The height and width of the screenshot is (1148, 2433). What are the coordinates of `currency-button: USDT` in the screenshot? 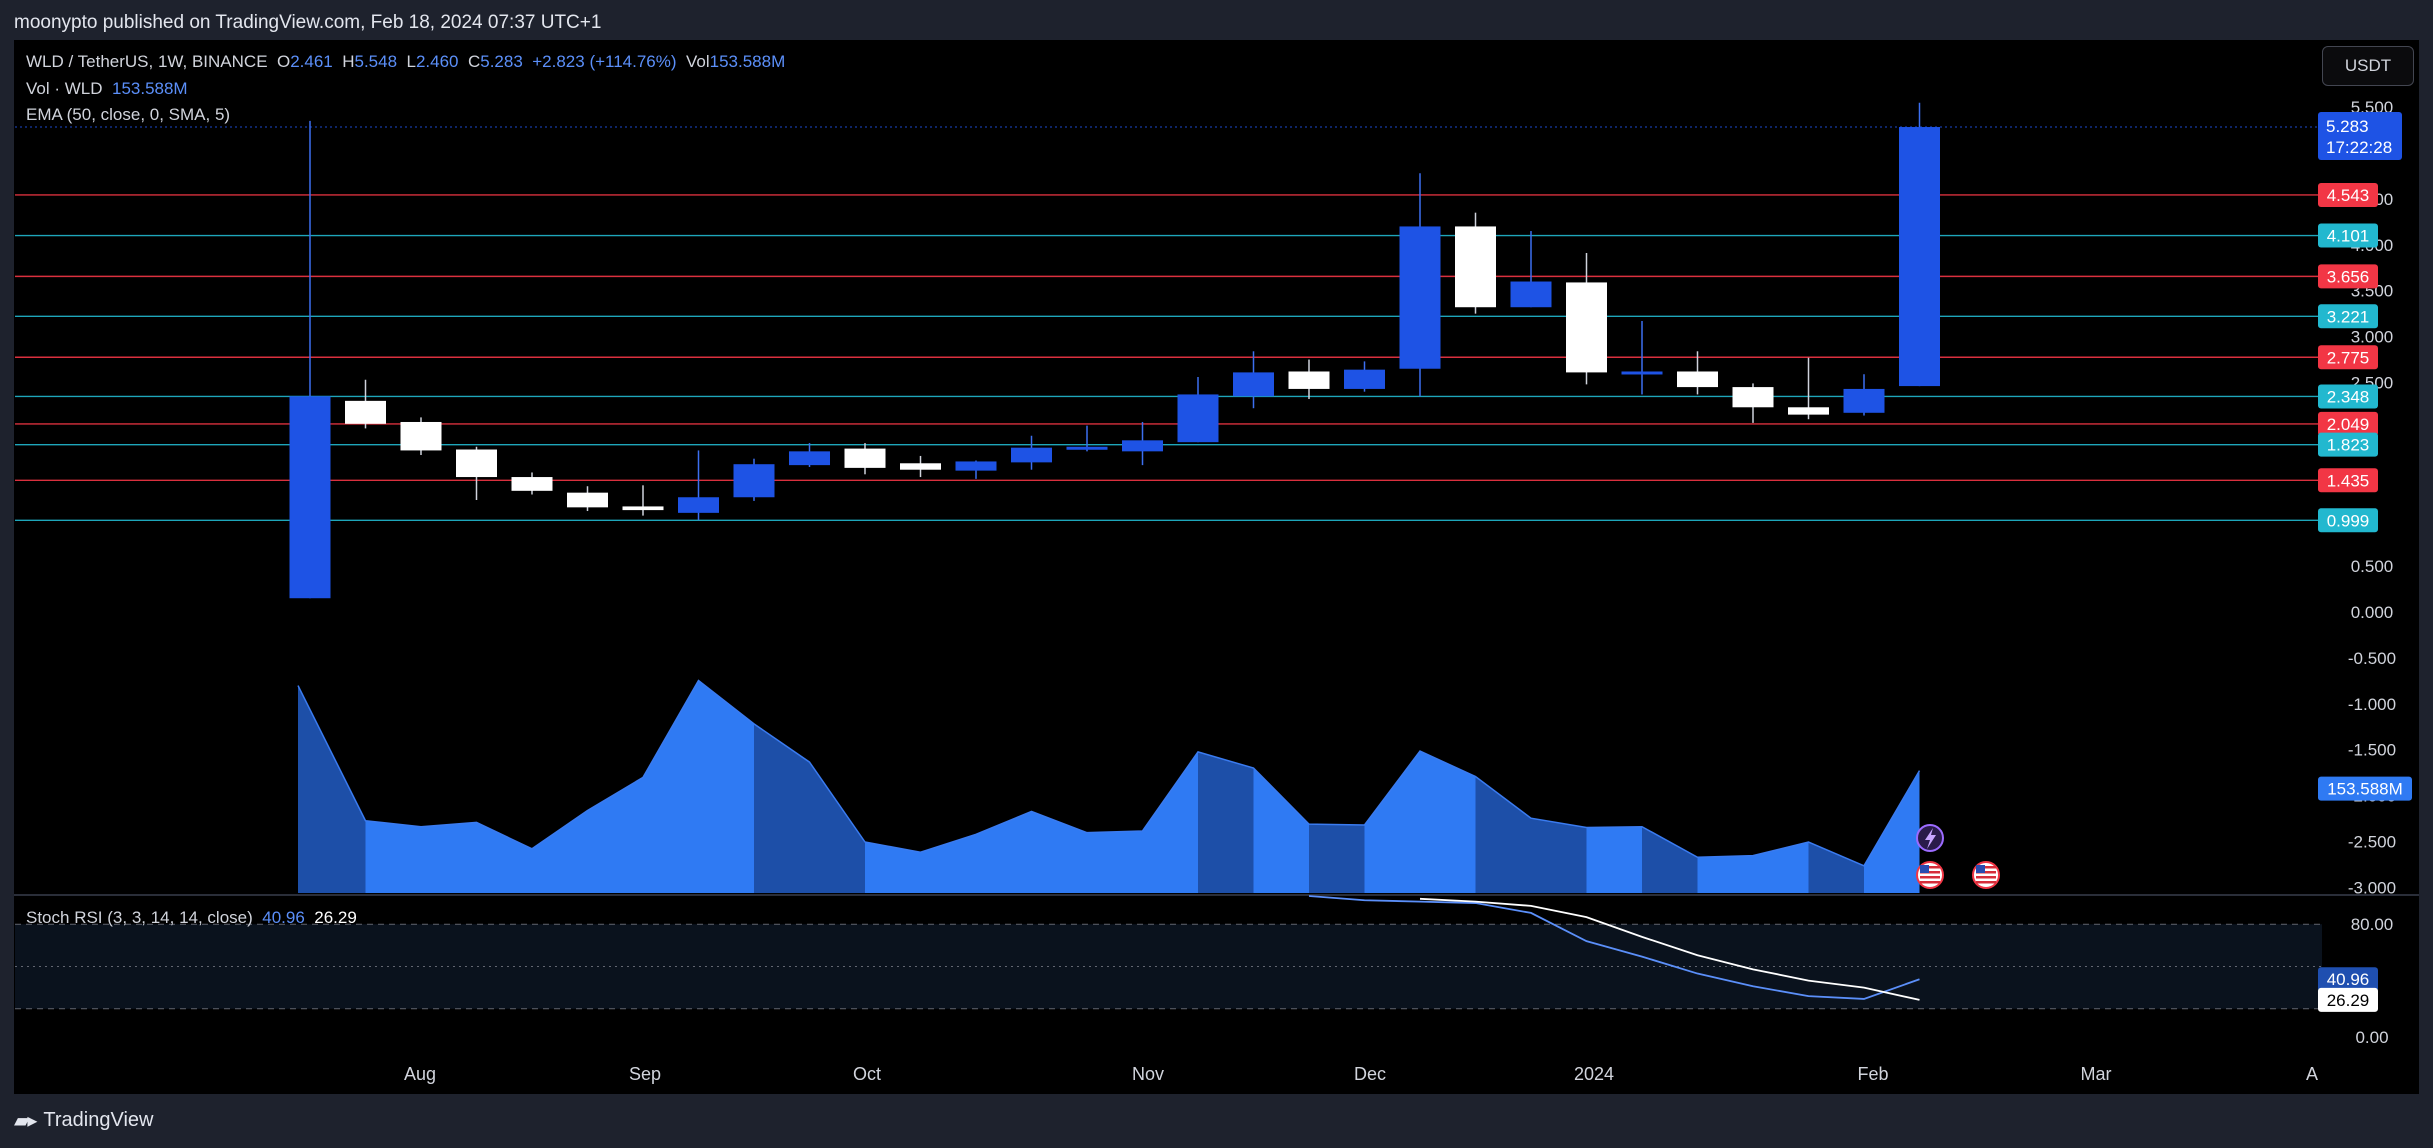 It's located at (2368, 66).